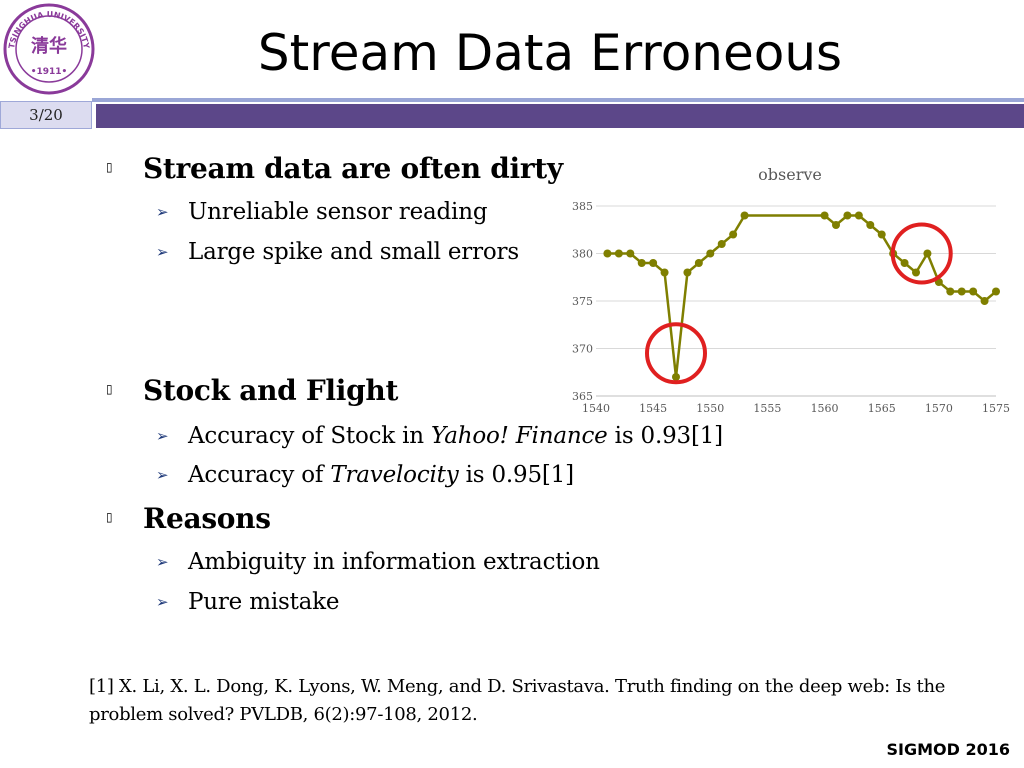 This screenshot has width=1024, height=768. What do you see at coordinates (46, 115) in the screenshot?
I see `page-number: 3/20` at bounding box center [46, 115].